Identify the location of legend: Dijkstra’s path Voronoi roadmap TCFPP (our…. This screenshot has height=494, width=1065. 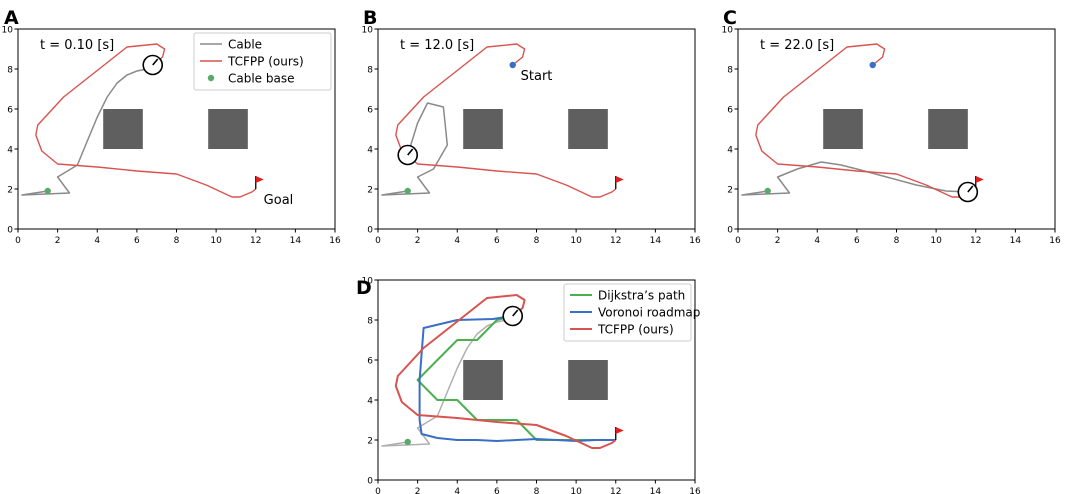
(631, 312).